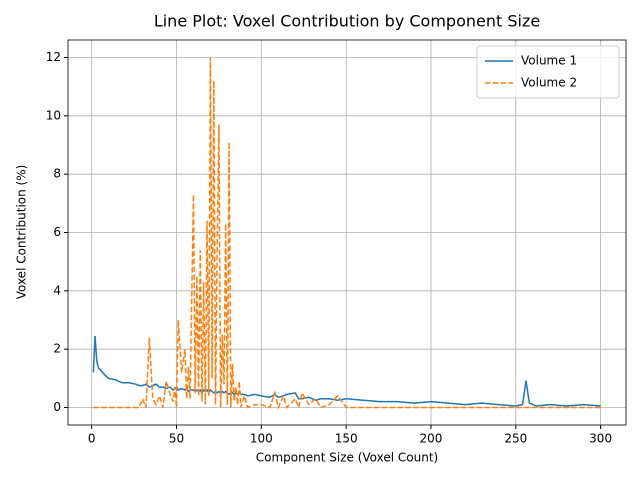 Image resolution: width=640 pixels, height=480 pixels. What do you see at coordinates (57, 349) in the screenshot?
I see `y-tick-label: 2` at bounding box center [57, 349].